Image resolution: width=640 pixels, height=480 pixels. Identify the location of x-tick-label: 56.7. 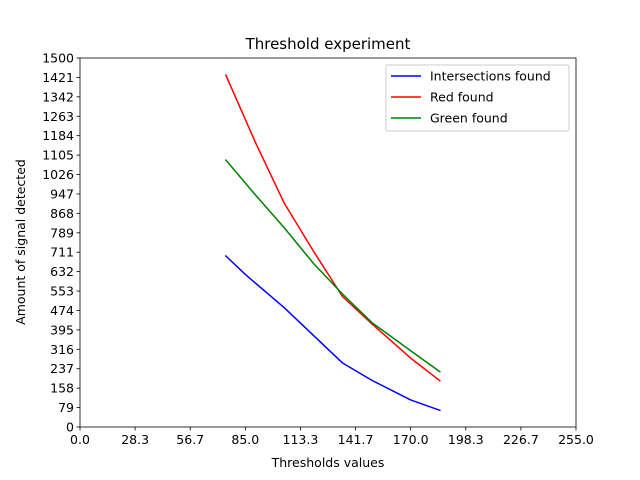
(190, 439).